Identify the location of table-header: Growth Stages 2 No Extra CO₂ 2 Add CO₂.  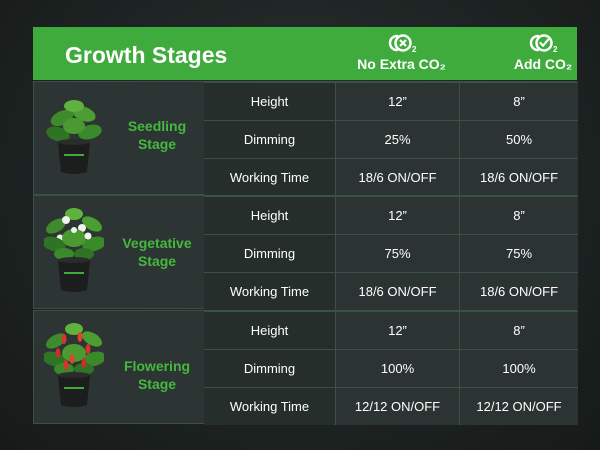
(305, 53).